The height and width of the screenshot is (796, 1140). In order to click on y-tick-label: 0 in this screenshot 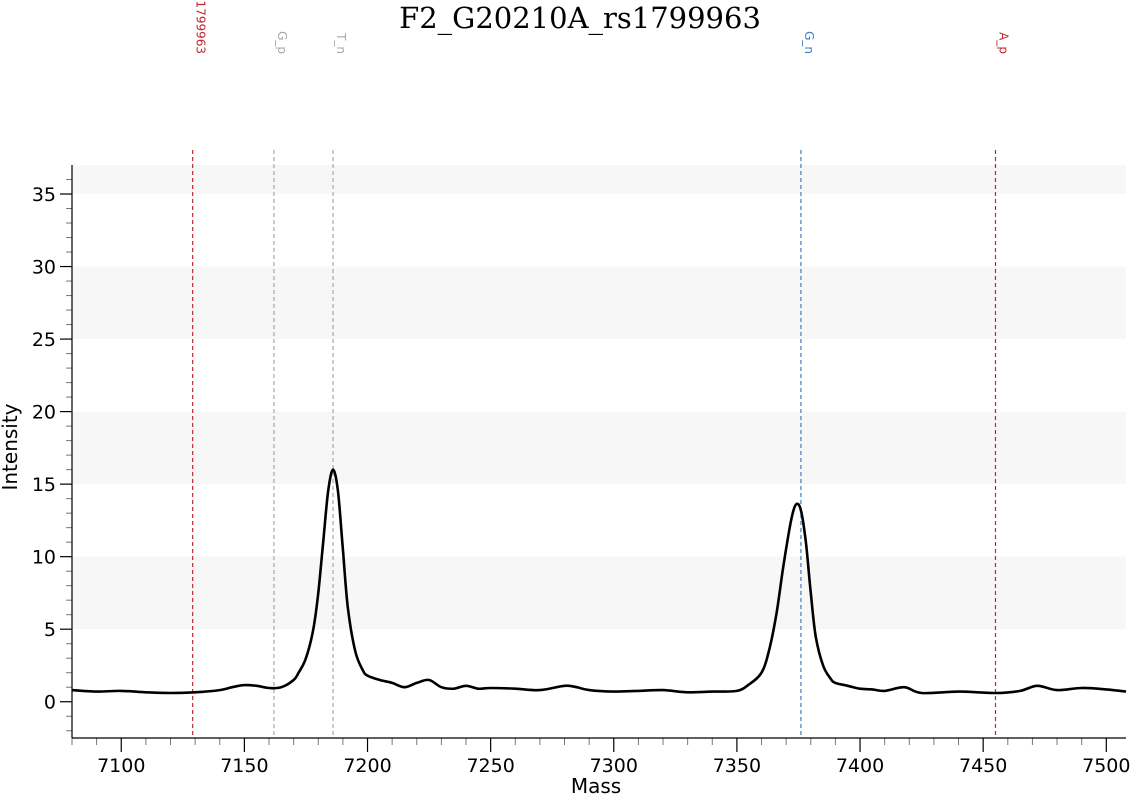, I will do `click(50, 703)`.